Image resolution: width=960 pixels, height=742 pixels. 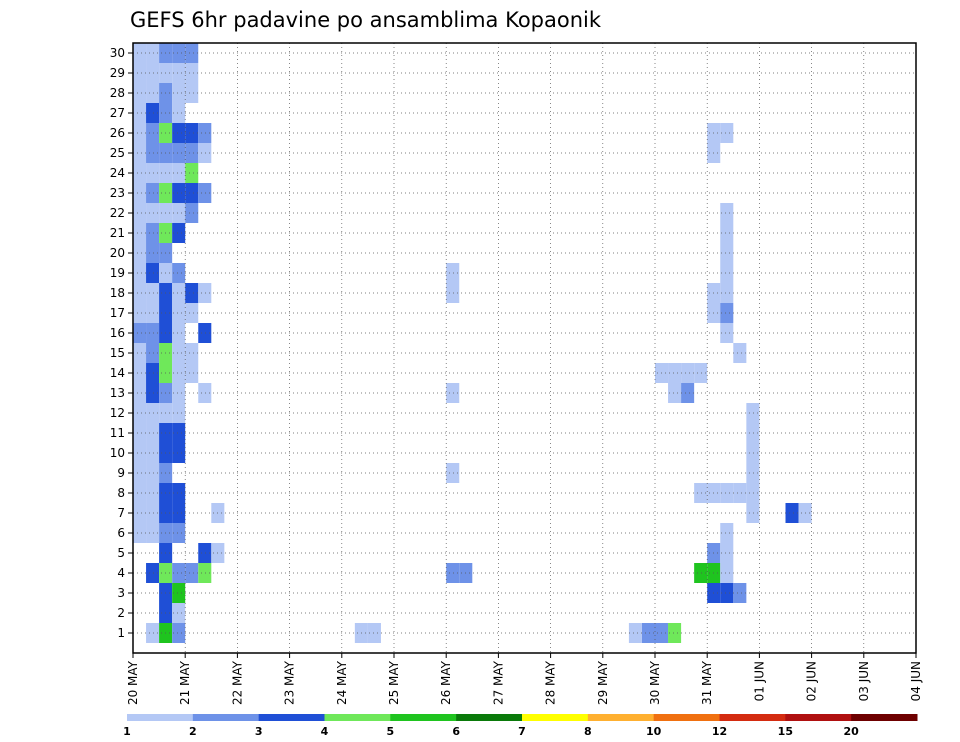 What do you see at coordinates (121, 553) in the screenshot?
I see `y-tick-label: 5` at bounding box center [121, 553].